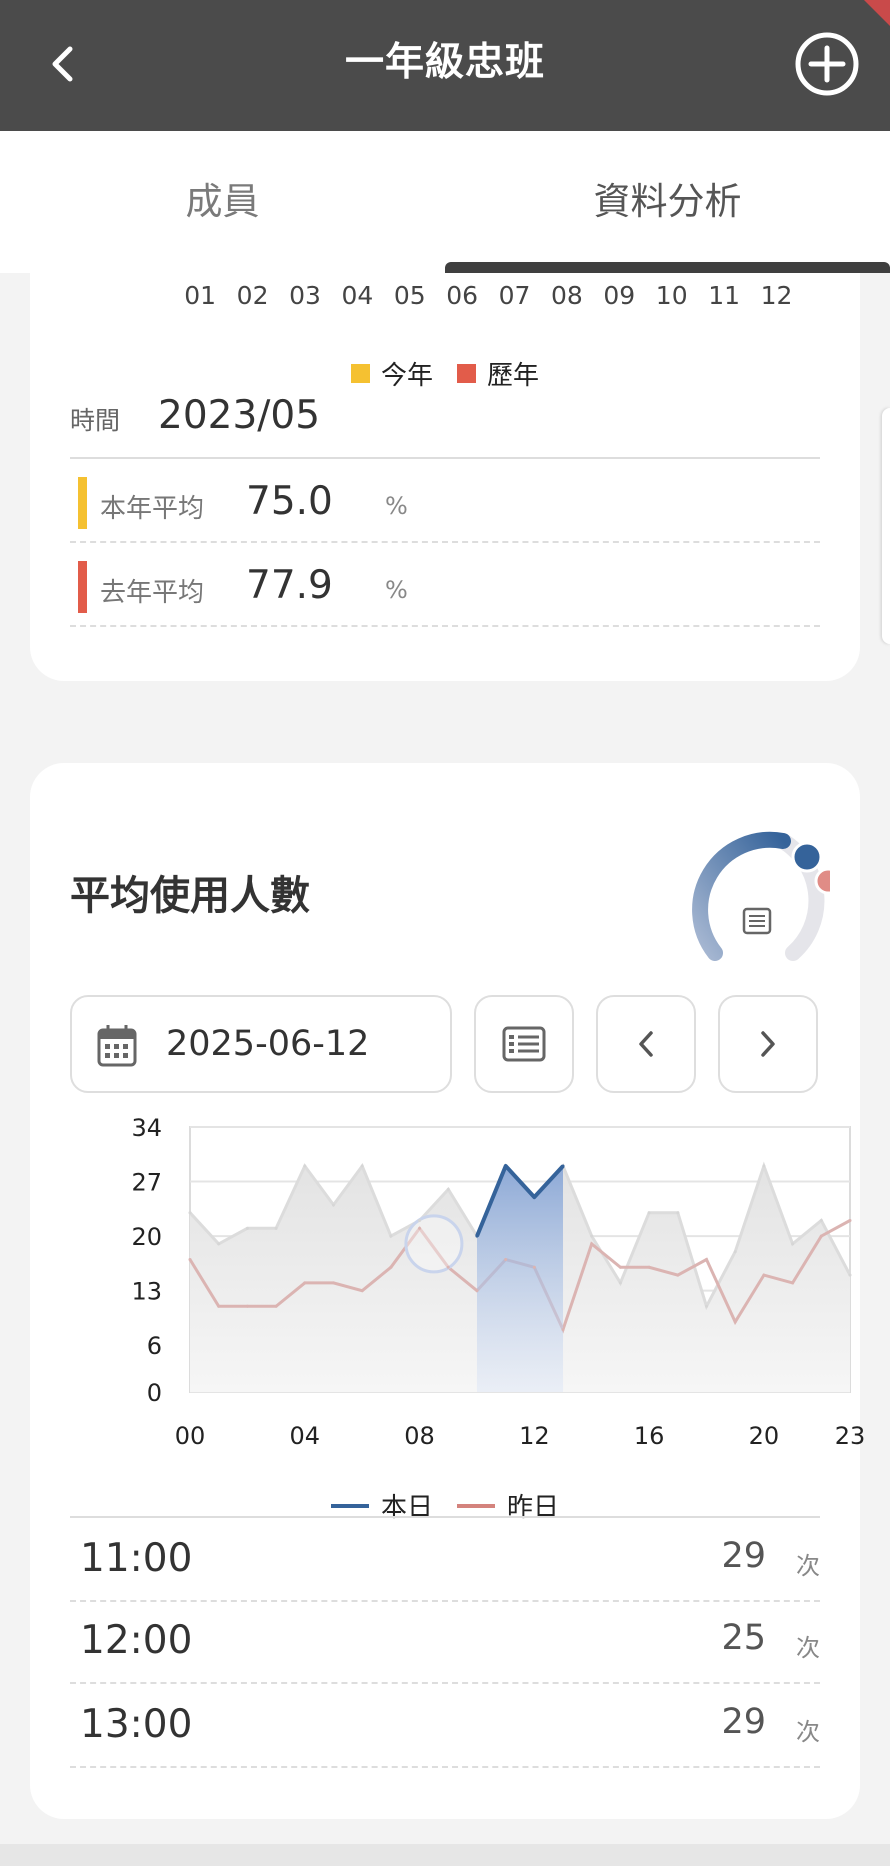  What do you see at coordinates (190, 896) in the screenshot?
I see `card-title: 平均使用人數` at bounding box center [190, 896].